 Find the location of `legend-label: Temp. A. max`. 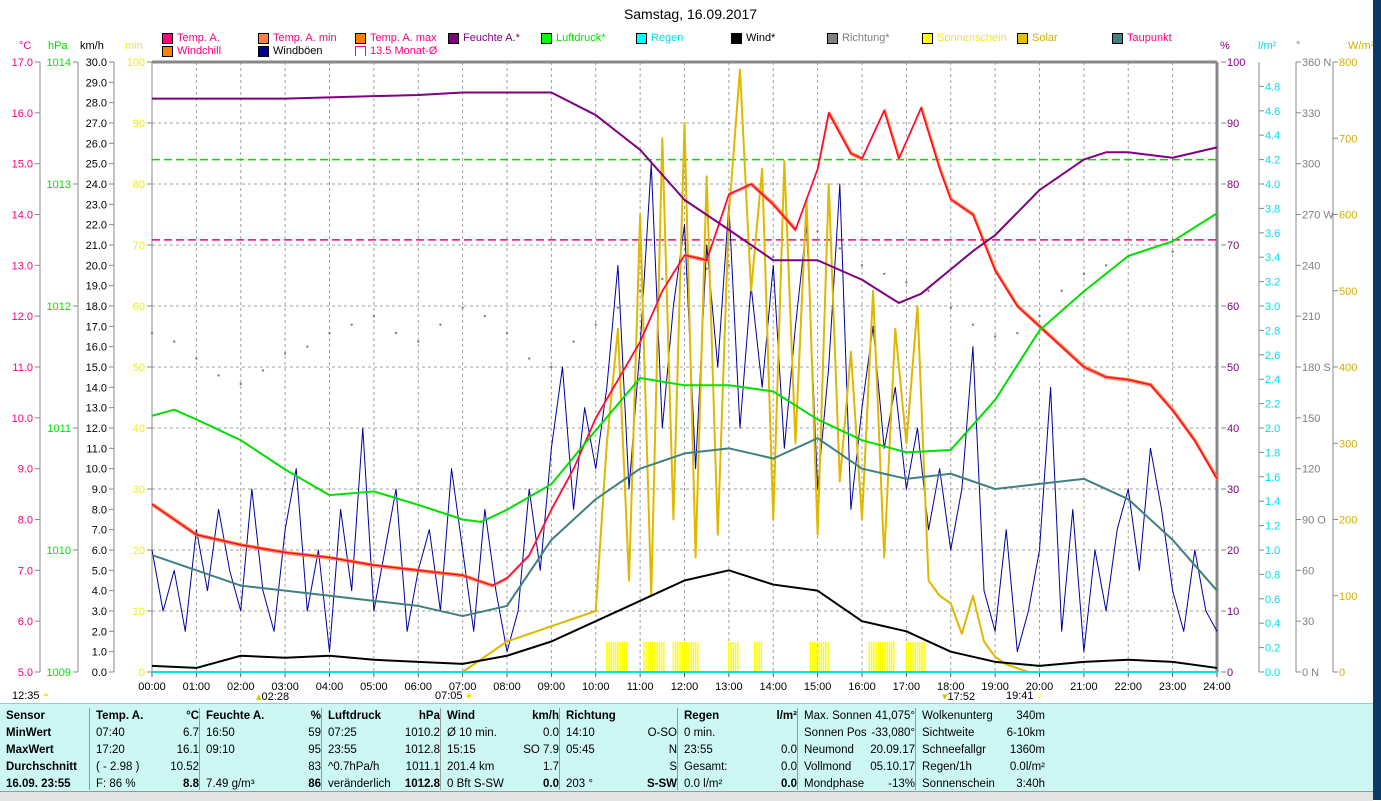

legend-label: Temp. A. max is located at coordinates (403, 38).